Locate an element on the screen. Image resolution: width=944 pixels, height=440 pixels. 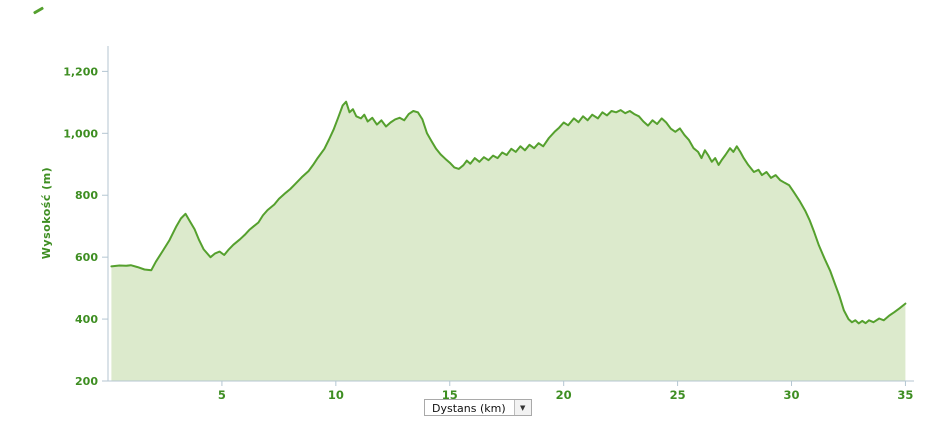
x-tick-label: 30 is located at coordinates (792, 395).